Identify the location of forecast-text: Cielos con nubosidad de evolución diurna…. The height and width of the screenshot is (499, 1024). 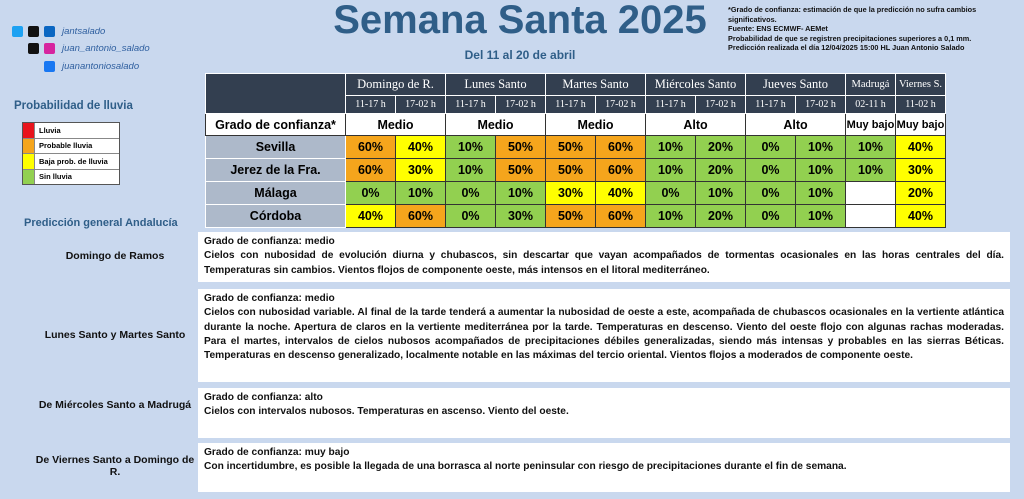
(604, 263).